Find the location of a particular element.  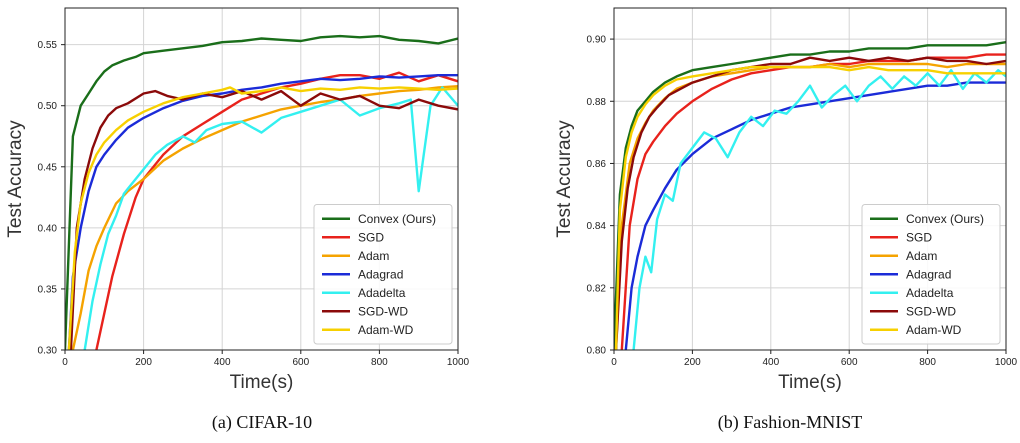

y-tick-label: 0.35 is located at coordinates (48, 289).